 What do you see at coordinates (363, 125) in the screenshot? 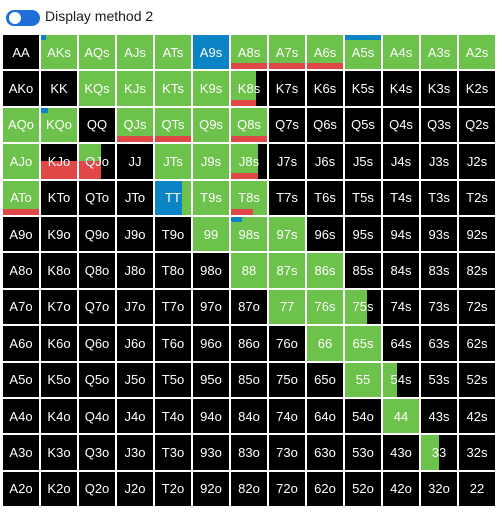
I see `hand-cell-q5s: Q5s` at bounding box center [363, 125].